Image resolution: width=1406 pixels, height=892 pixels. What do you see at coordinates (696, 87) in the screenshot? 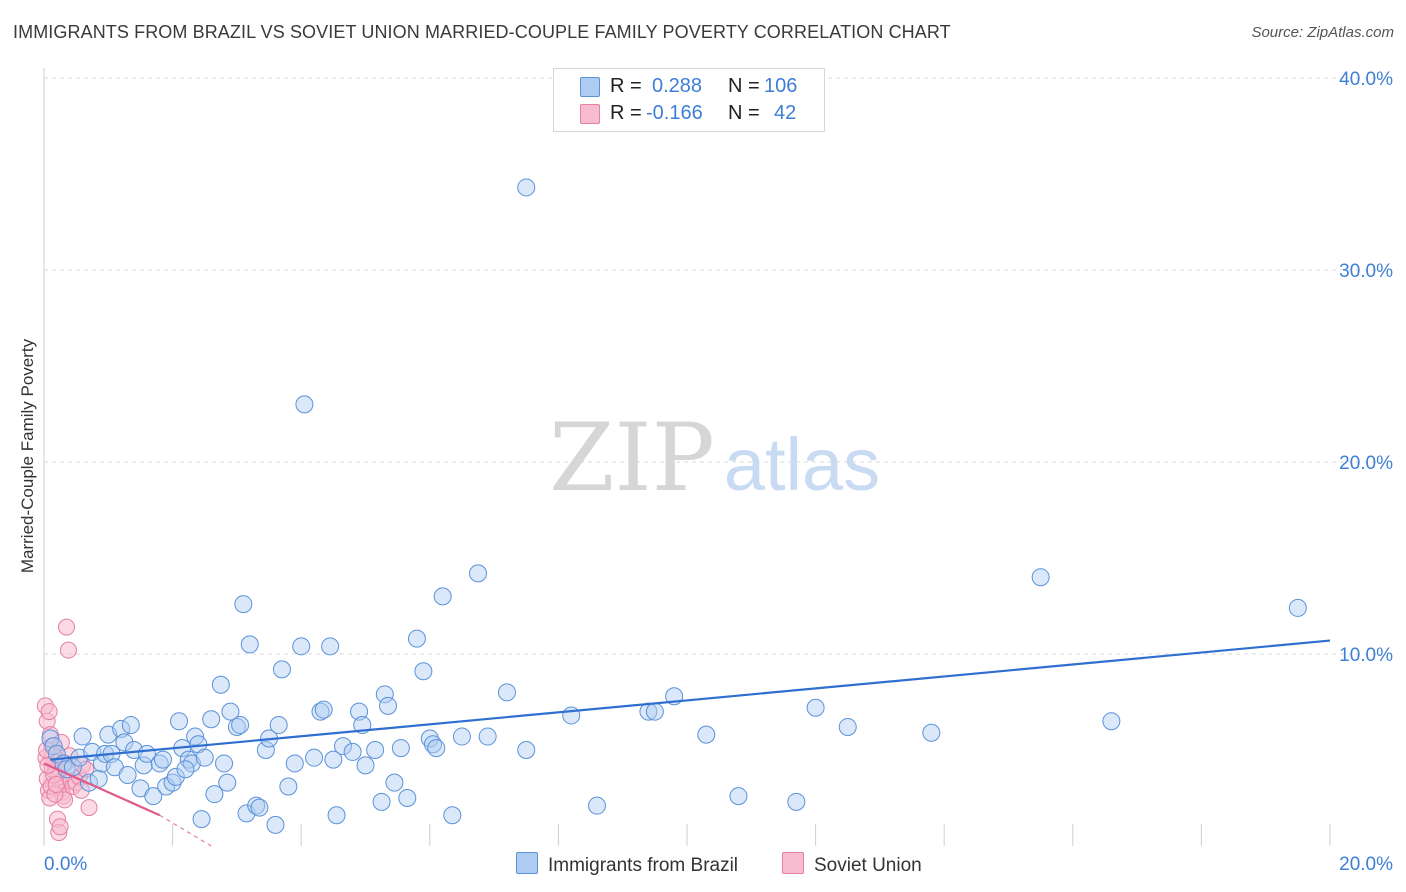
I see `legend-row-brazil: R = 0.288 N = 106` at bounding box center [696, 87].